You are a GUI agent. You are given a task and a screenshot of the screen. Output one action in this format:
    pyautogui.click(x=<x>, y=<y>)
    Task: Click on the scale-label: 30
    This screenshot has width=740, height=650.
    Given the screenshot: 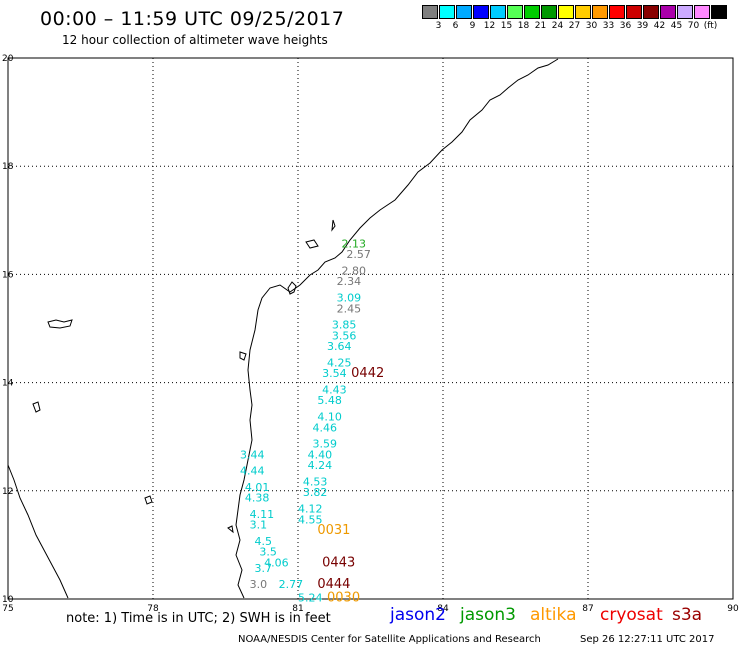 What is the action you would take?
    pyautogui.click(x=591, y=26)
    